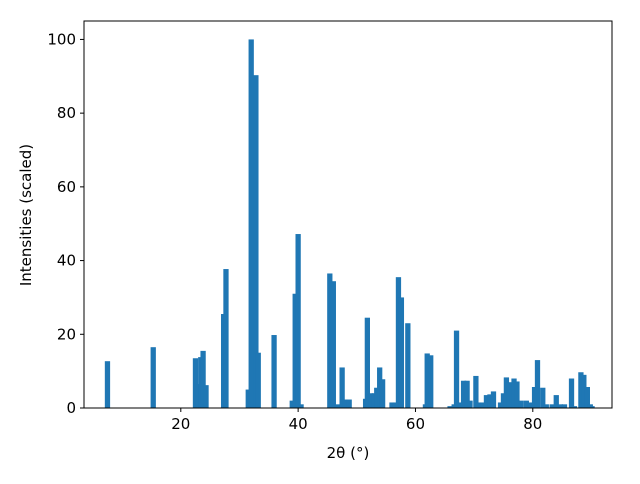 The height and width of the screenshot is (484, 640). Describe the element at coordinates (66, 113) in the screenshot. I see `y-tick-label: 80` at that location.